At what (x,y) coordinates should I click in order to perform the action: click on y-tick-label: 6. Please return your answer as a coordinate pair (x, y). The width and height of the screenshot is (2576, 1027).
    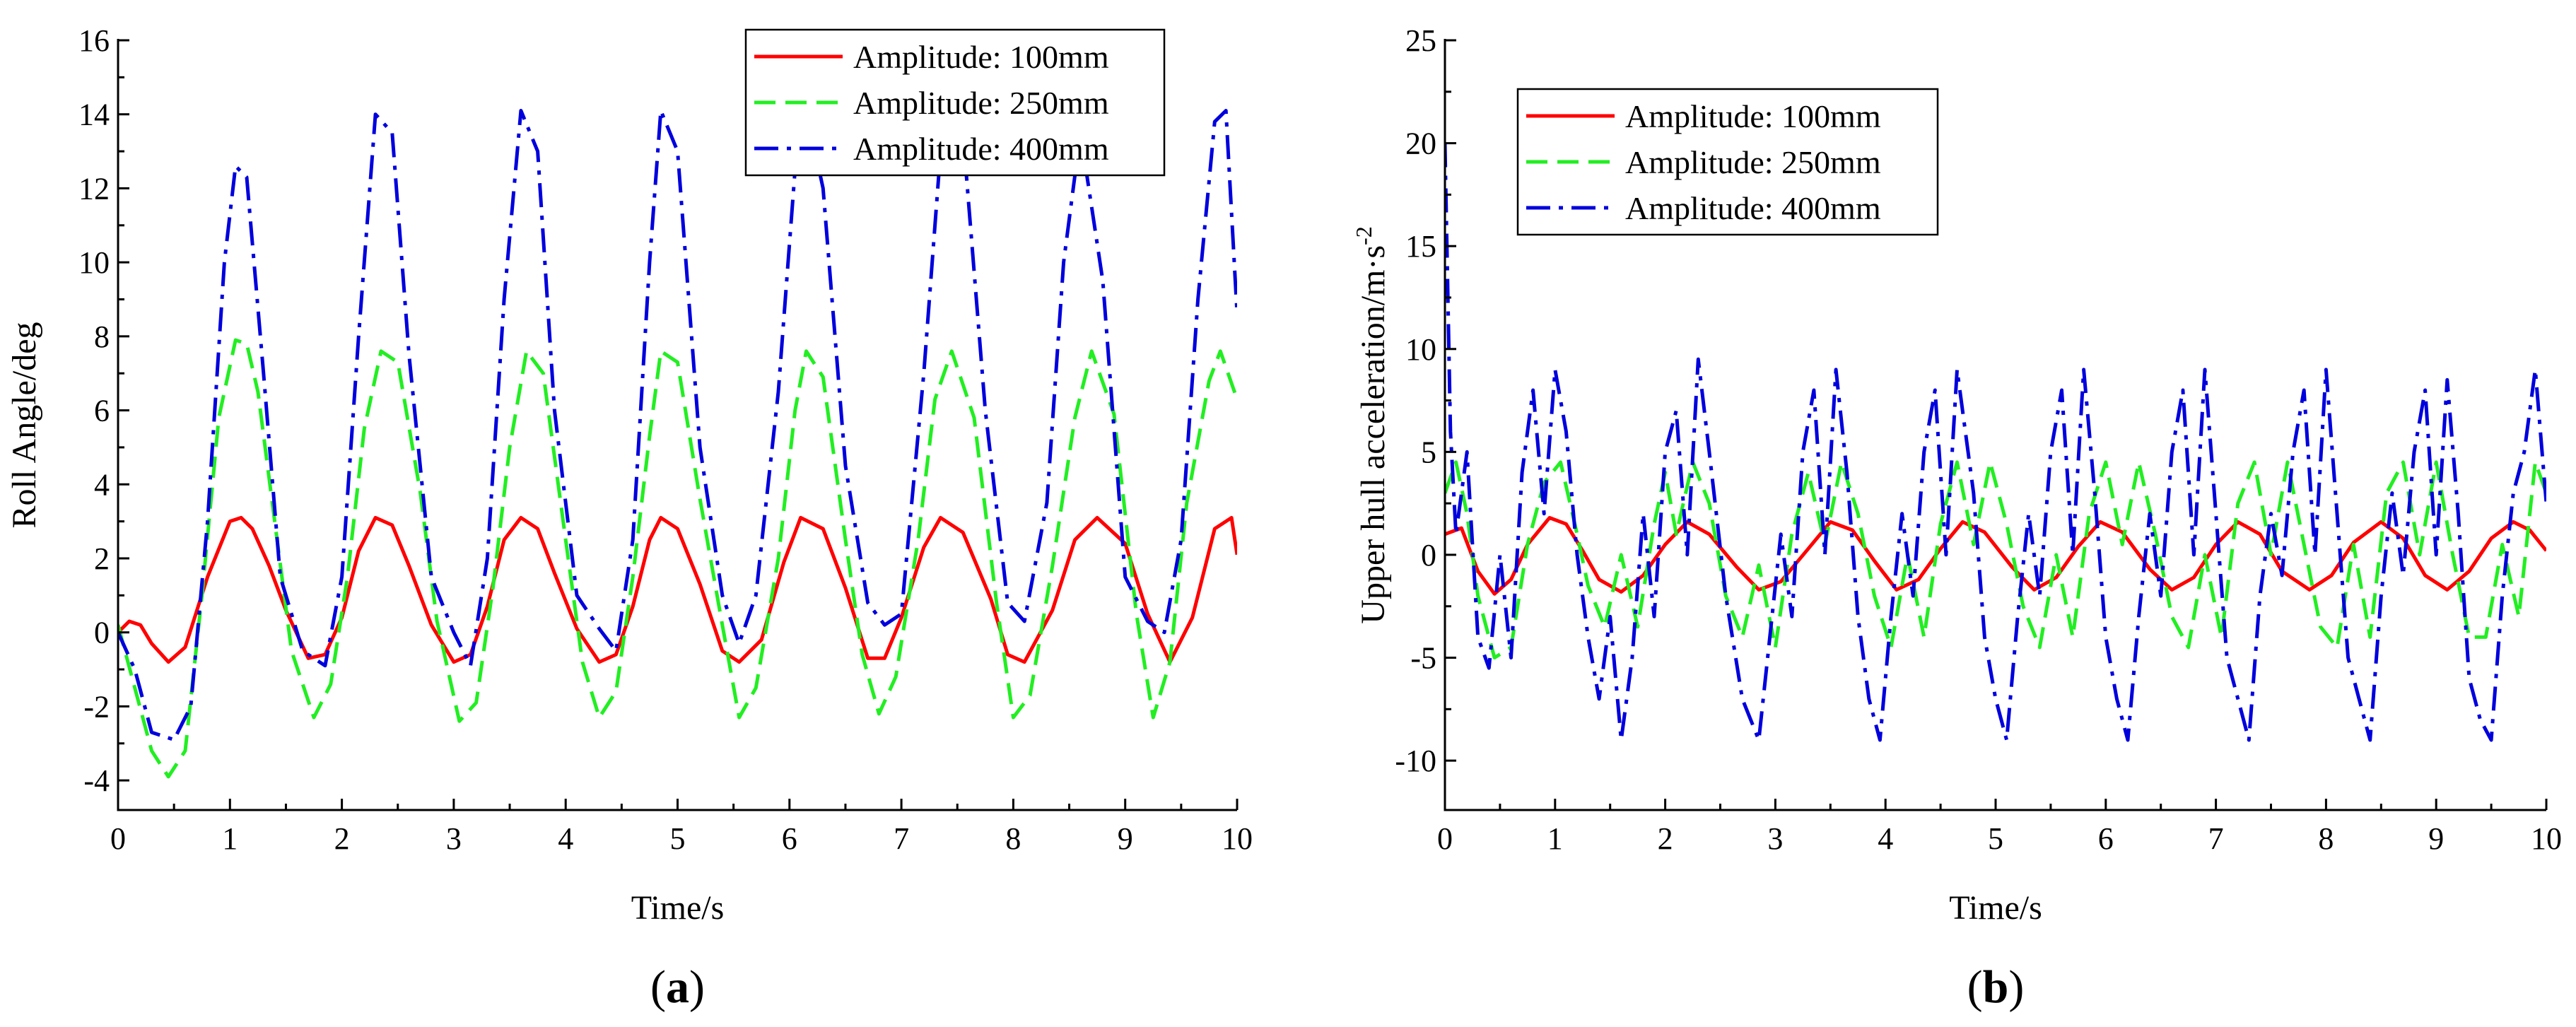
    Looking at the image, I should click on (102, 411).